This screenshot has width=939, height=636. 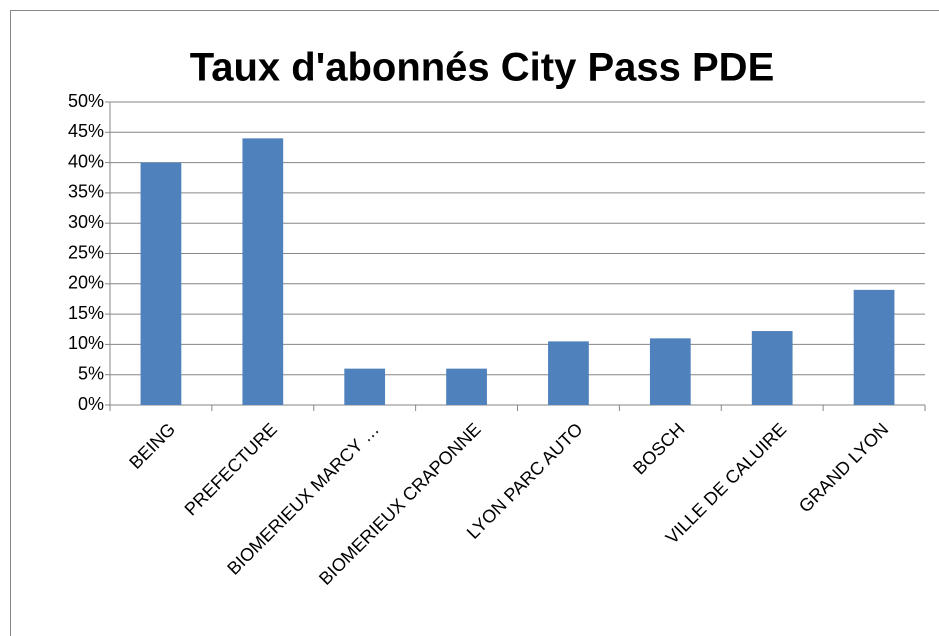 What do you see at coordinates (86, 161) in the screenshot?
I see `y-tick-label: 40%` at bounding box center [86, 161].